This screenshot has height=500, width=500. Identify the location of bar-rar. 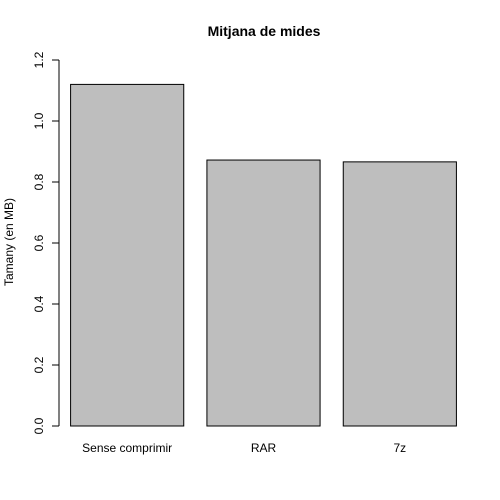
(263, 293).